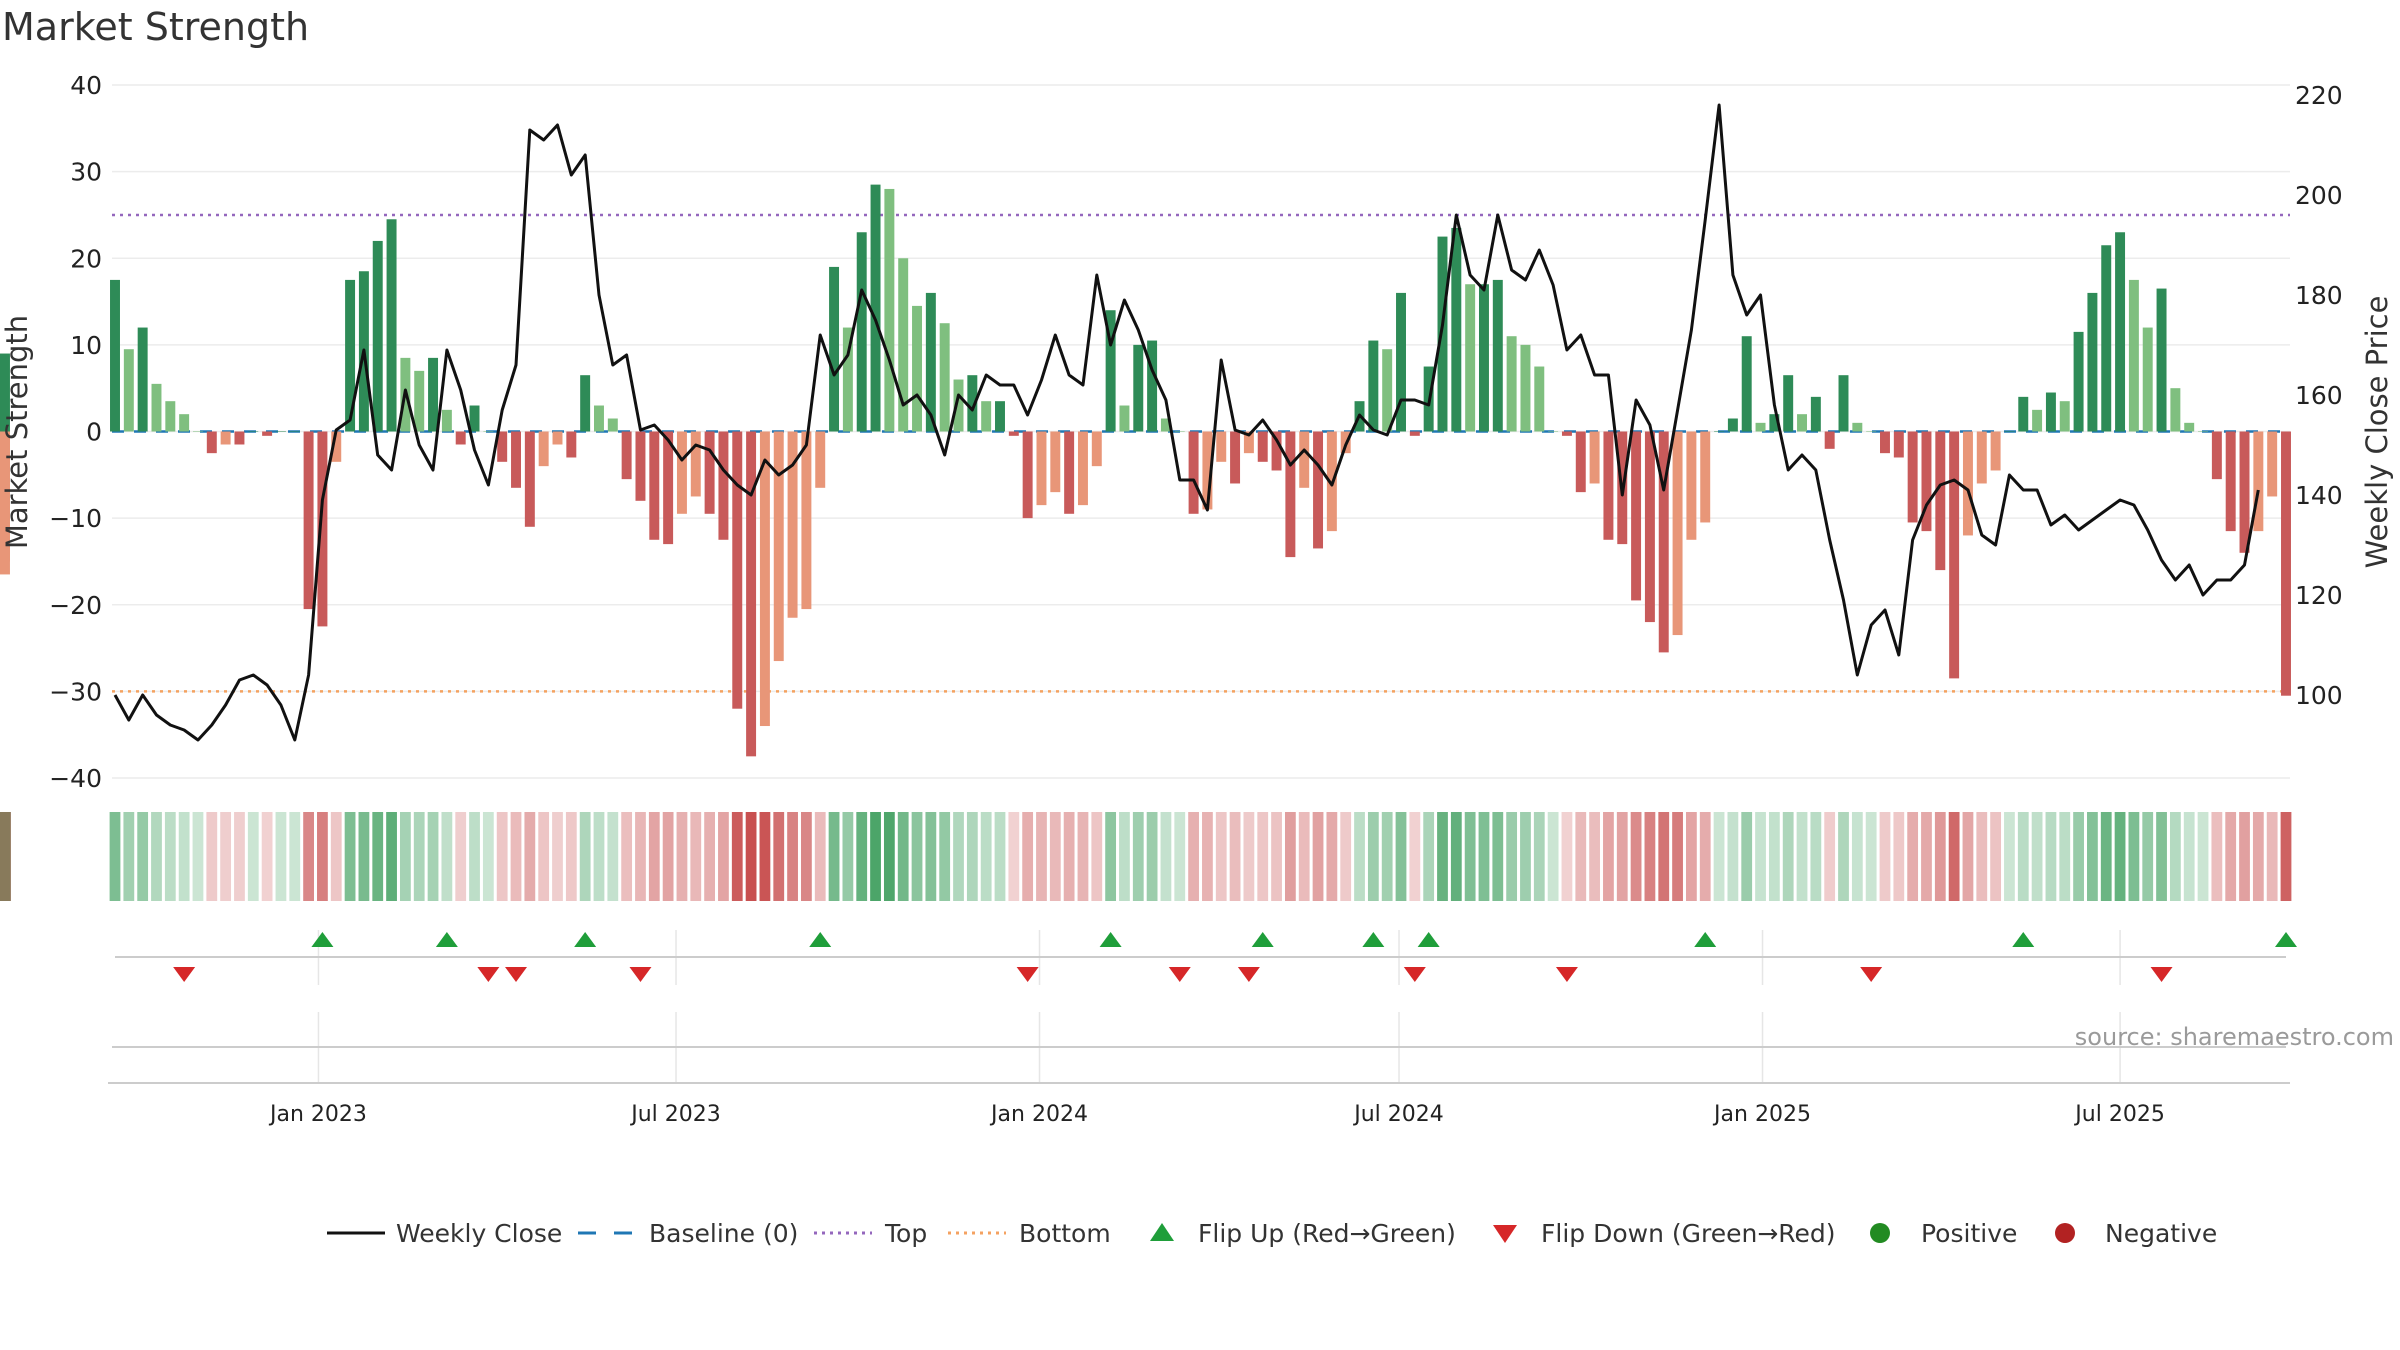  Describe the element at coordinates (479, 1233) in the screenshot. I see `legend-label: Weekly Close` at that location.